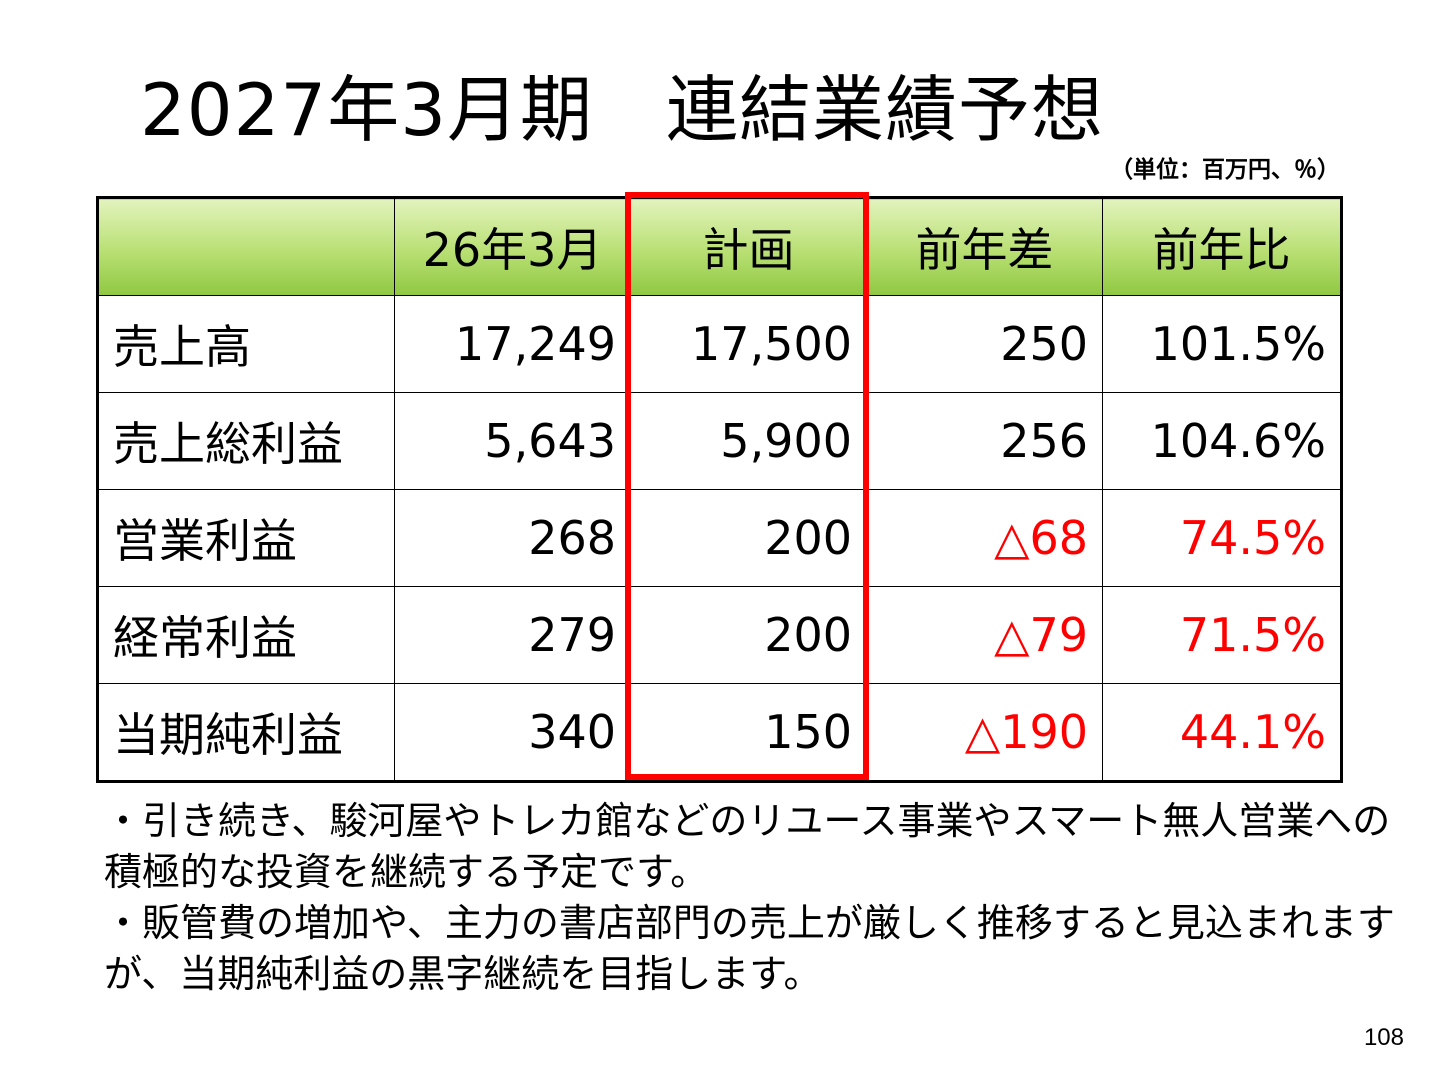  I want to click on prev-value: 5,643, so click(512, 441).